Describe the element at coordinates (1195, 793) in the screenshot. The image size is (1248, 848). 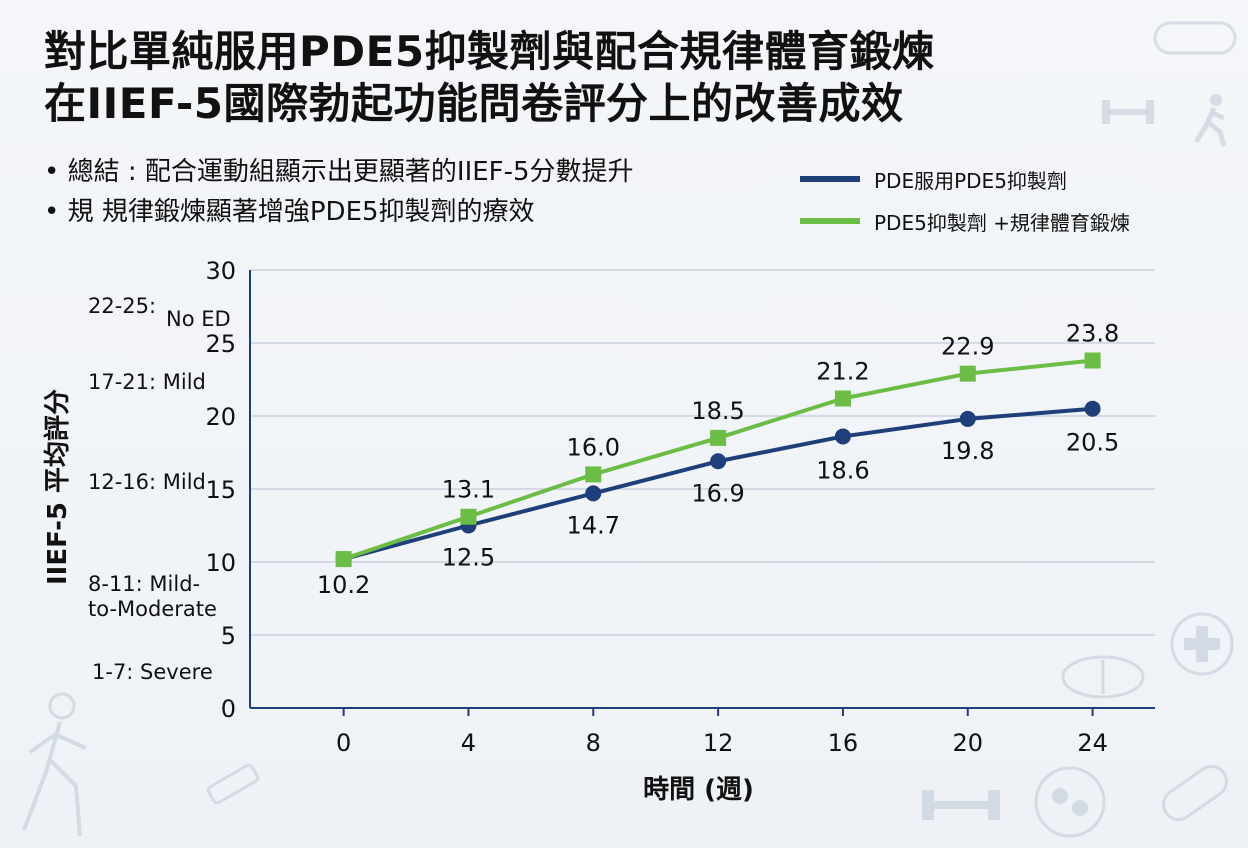
I see `capsule-icon` at that location.